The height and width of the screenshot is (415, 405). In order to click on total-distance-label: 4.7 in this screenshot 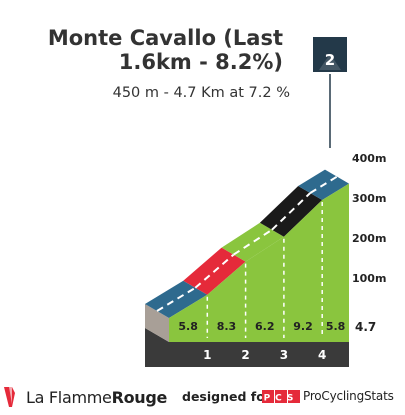, I will do `click(365, 327)`.